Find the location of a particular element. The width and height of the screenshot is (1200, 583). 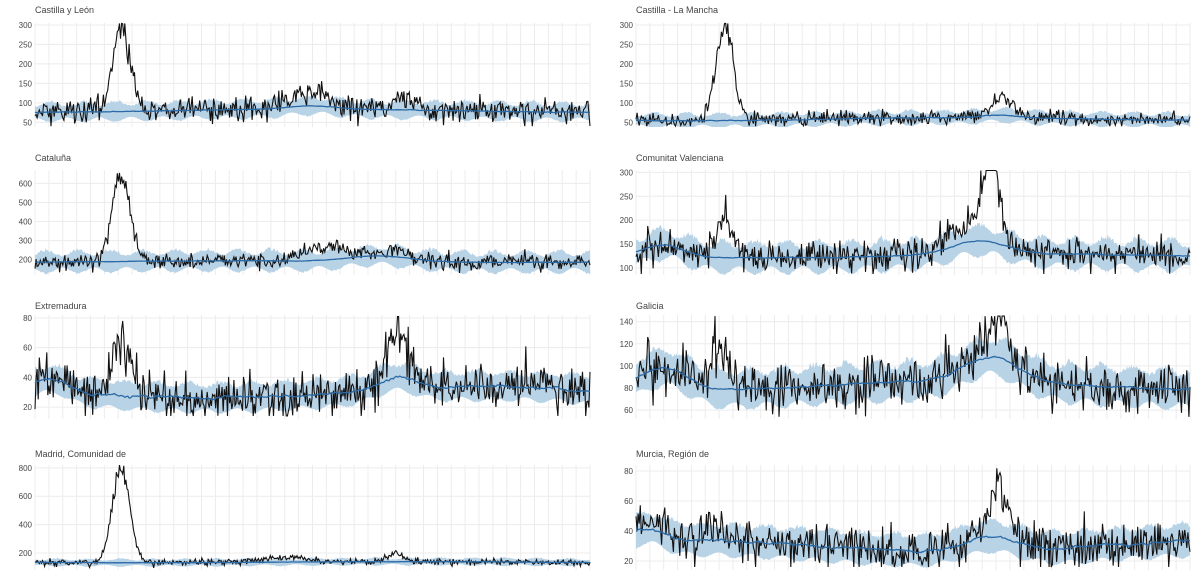

panel-title: Castilla - La Mancha is located at coordinates (677, 10).